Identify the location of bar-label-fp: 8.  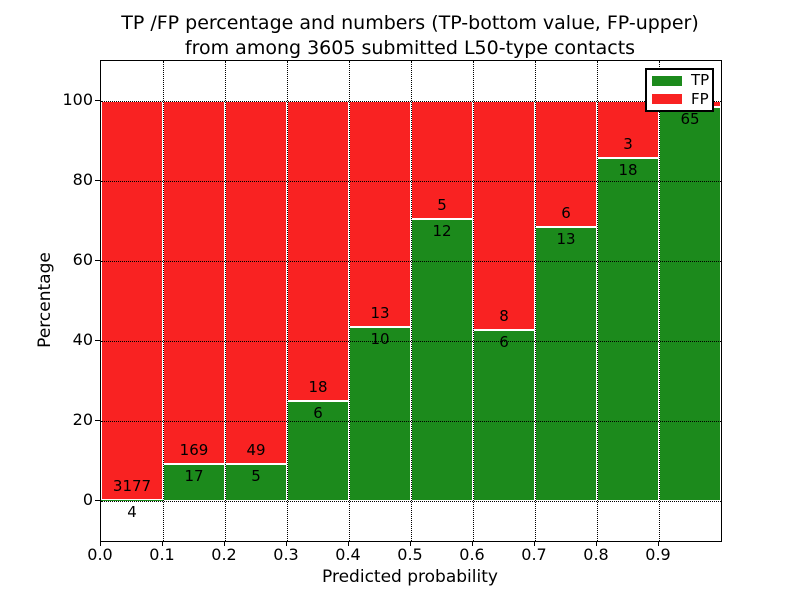
(504, 315).